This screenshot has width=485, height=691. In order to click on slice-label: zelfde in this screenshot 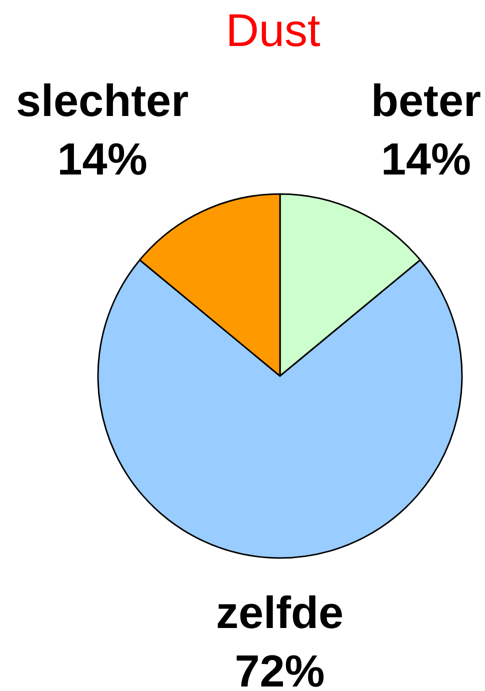, I will do `click(280, 612)`.